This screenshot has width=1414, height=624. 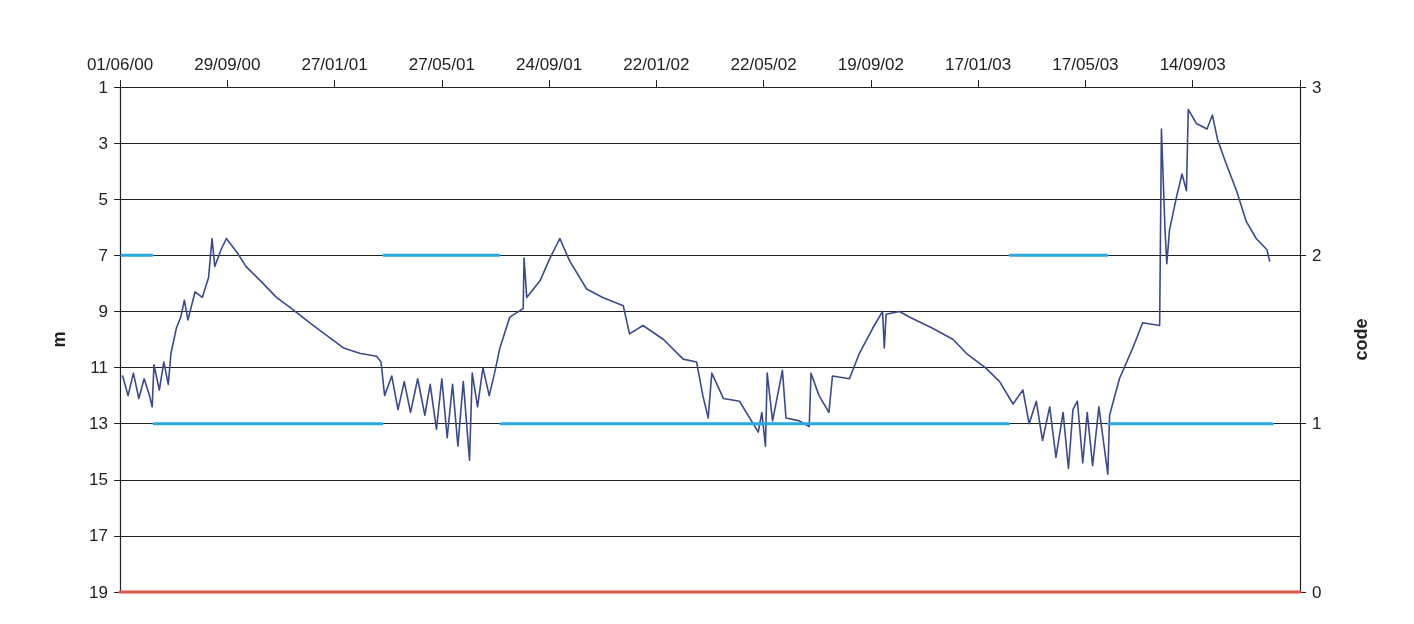 I want to click on y-tick-label: 9, so click(x=103, y=311).